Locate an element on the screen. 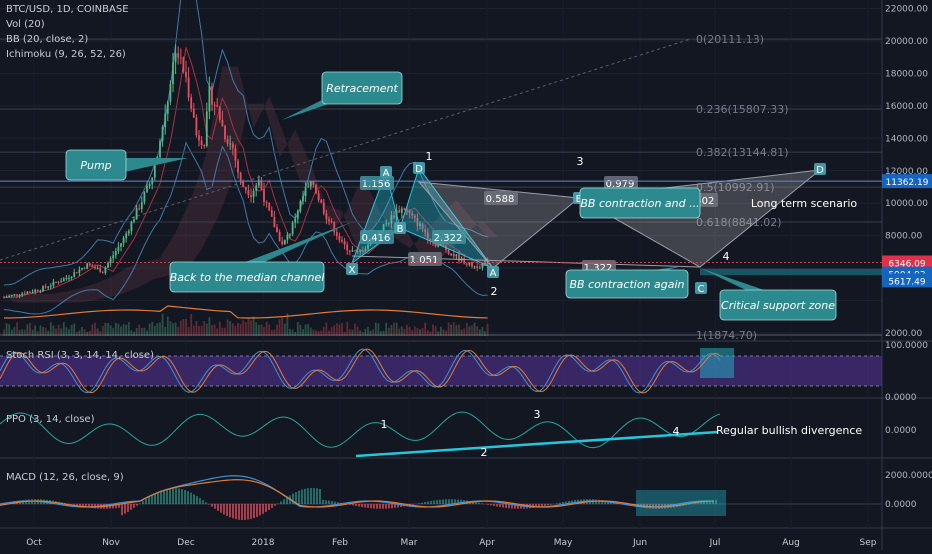  macd-highlight is located at coordinates (681, 503).